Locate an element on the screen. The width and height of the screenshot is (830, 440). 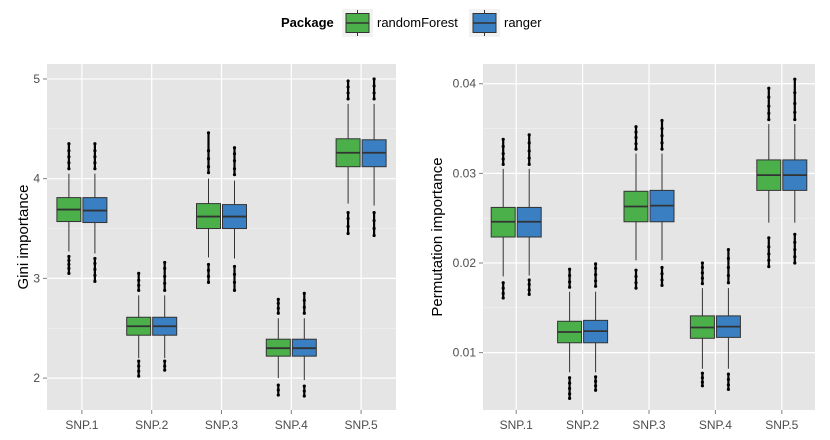
y-axis-title: Gini importance is located at coordinates (23, 236).